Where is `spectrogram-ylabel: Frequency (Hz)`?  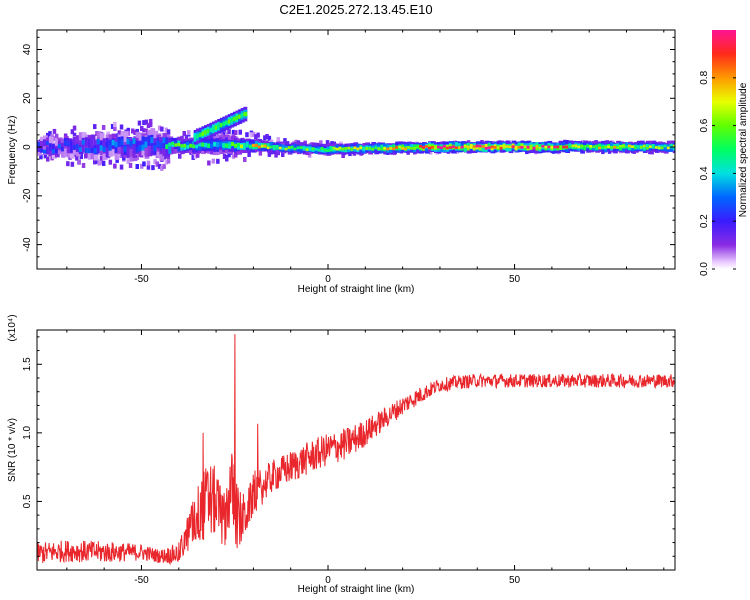
spectrogram-ylabel: Frequency (Hz) is located at coordinates (12, 150).